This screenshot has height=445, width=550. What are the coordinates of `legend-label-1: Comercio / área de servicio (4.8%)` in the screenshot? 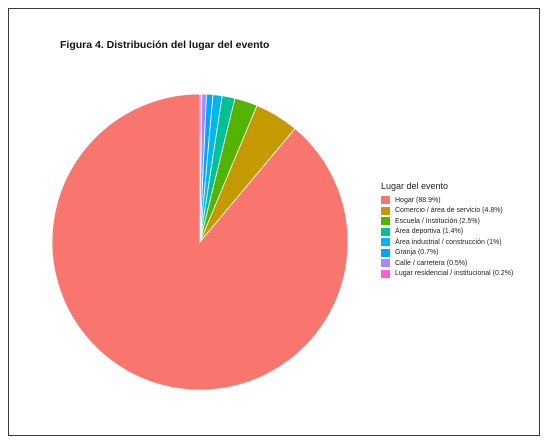 It's located at (449, 211).